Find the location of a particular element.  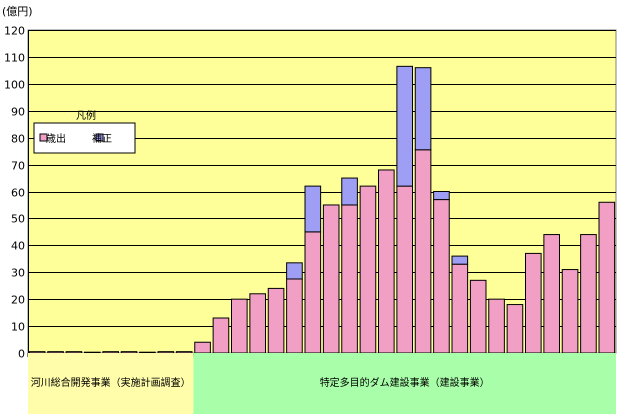

legend-title: 凡例 is located at coordinates (86, 115).